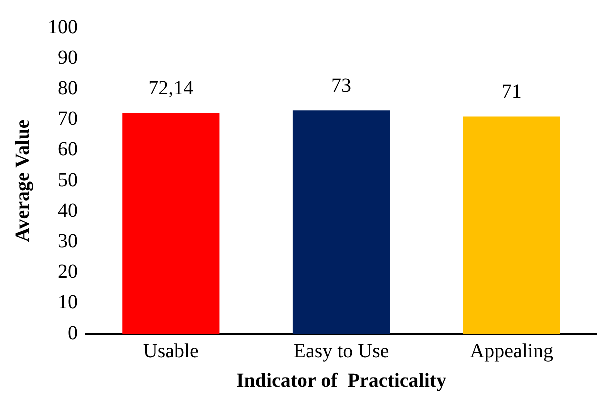 The height and width of the screenshot is (402, 613). I want to click on y-tick-label: 20, so click(68, 272).